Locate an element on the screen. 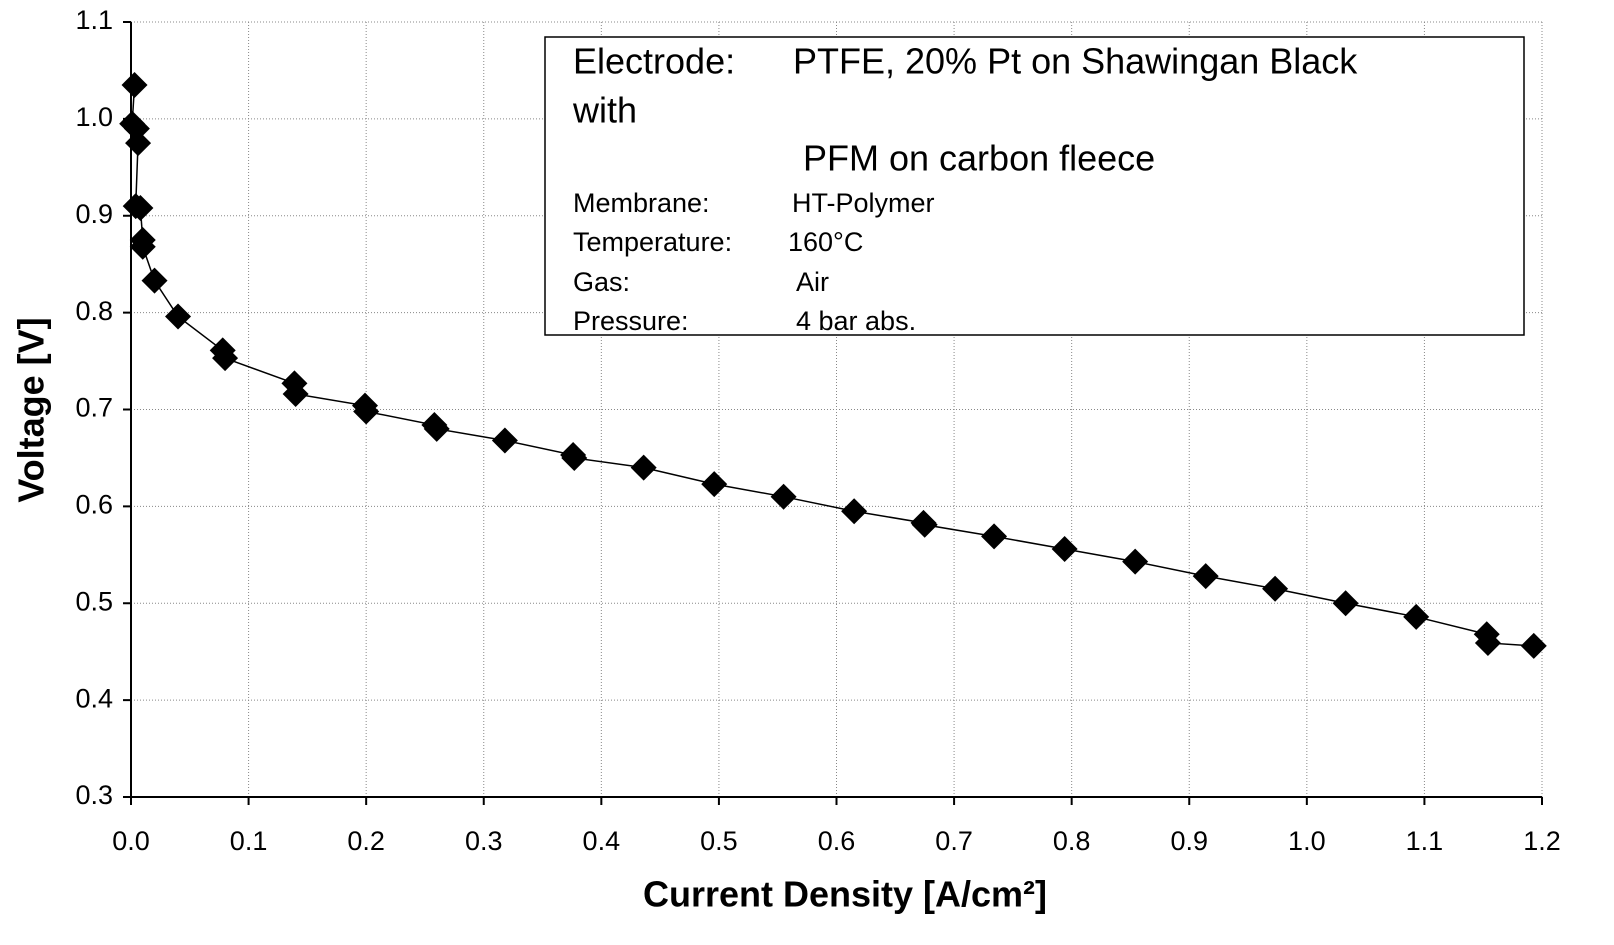 This screenshot has height=945, width=1614. y-tick-label: 0.3 is located at coordinates (94, 795).